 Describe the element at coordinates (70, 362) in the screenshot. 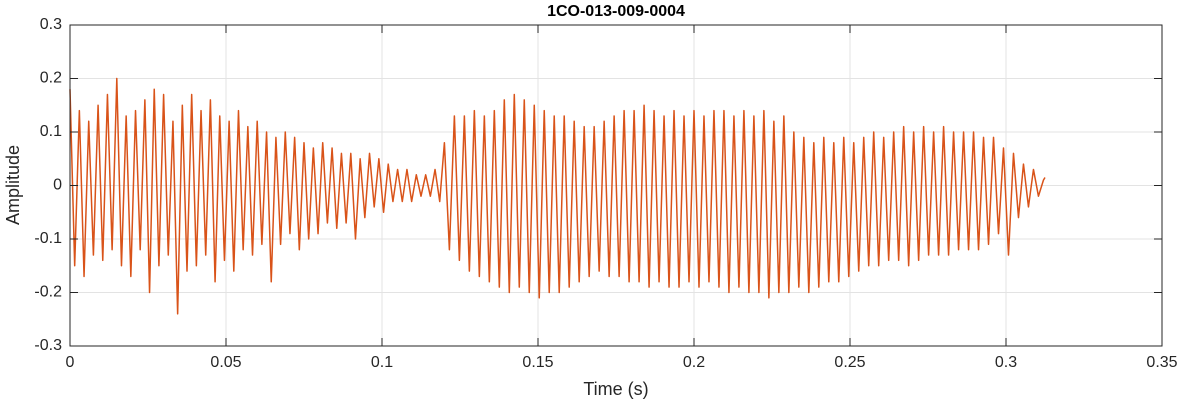

I see `x-tick-label: 0` at that location.